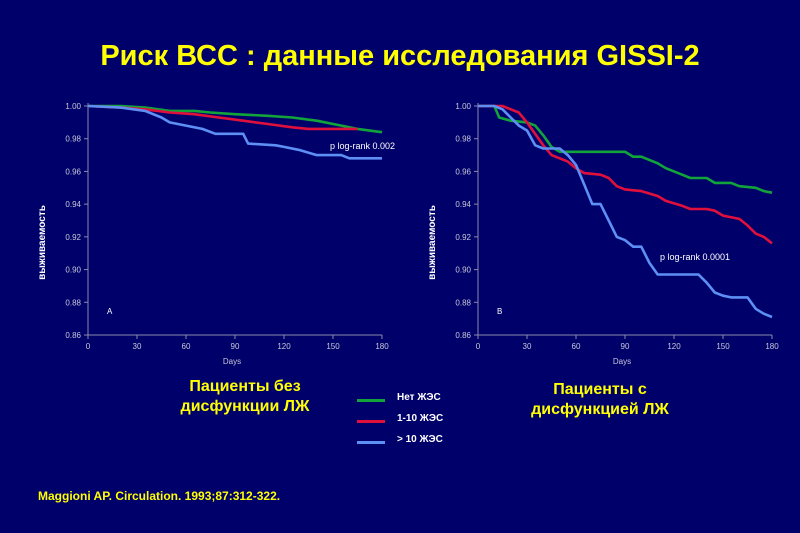  What do you see at coordinates (419, 397) in the screenshot?
I see `legend-label: Нет ЖЭС` at bounding box center [419, 397].